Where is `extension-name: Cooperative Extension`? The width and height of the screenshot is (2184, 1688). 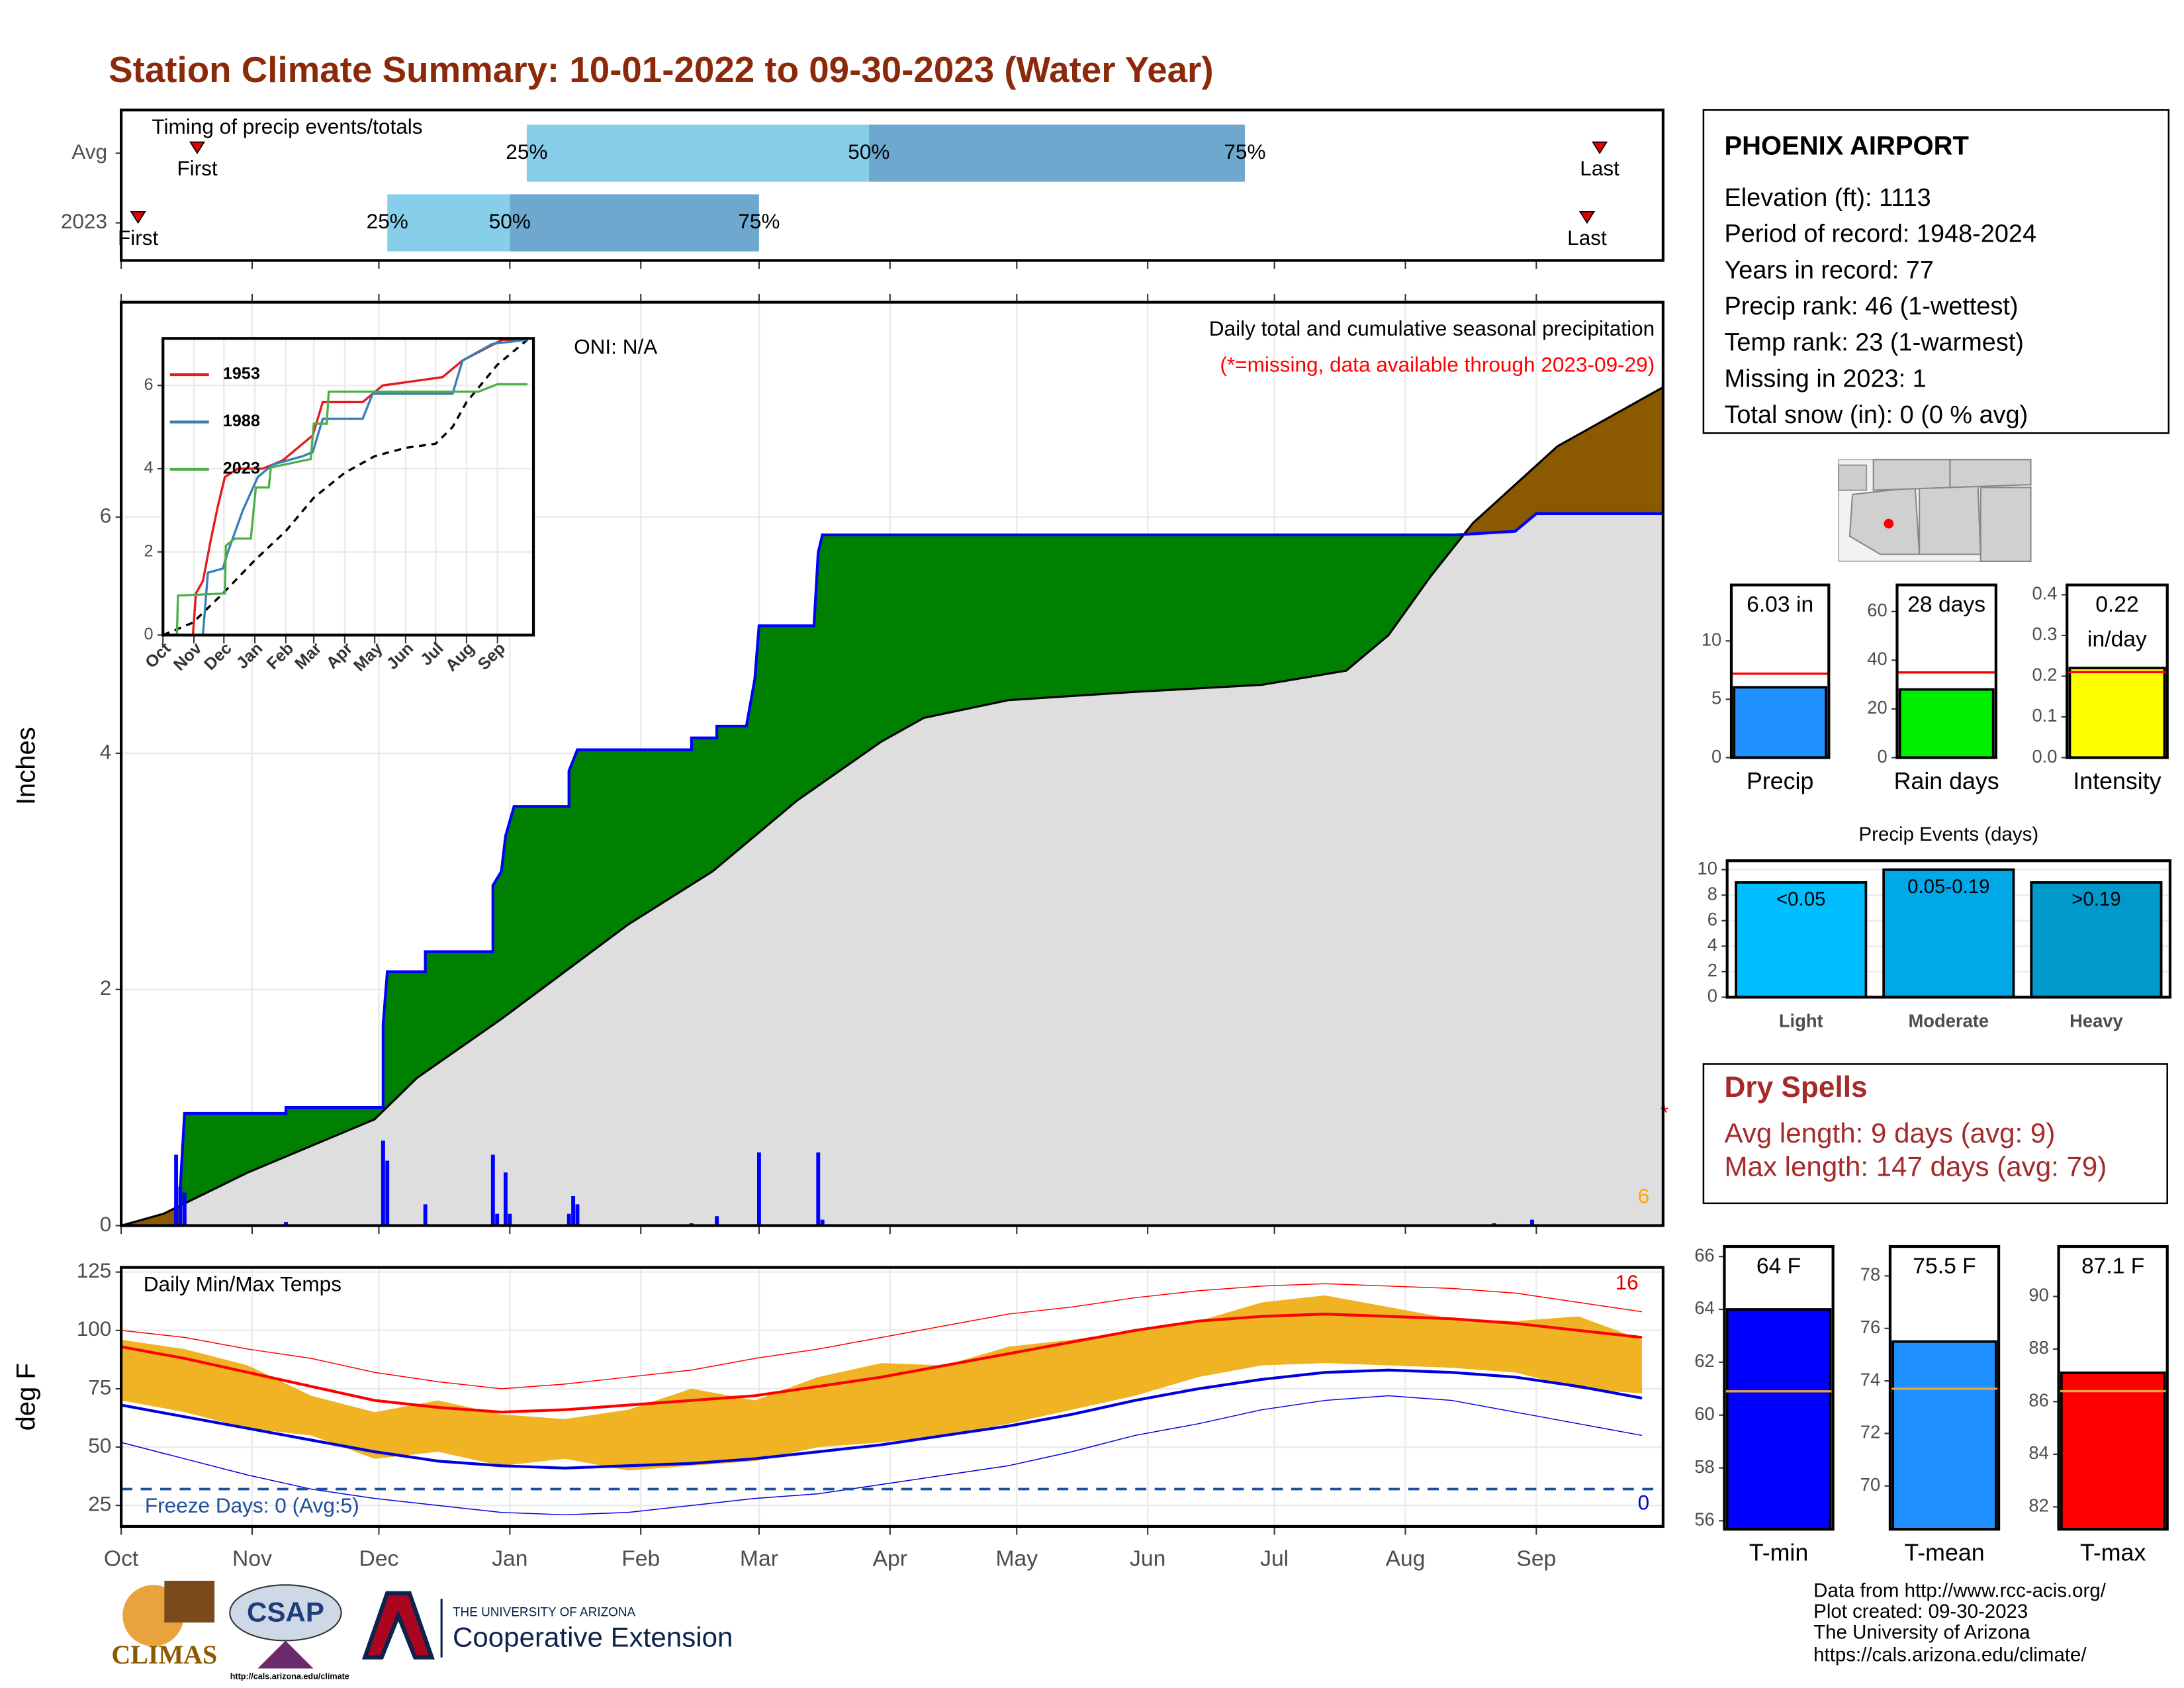
extension-name: Cooperative Extension is located at coordinates (593, 1636).